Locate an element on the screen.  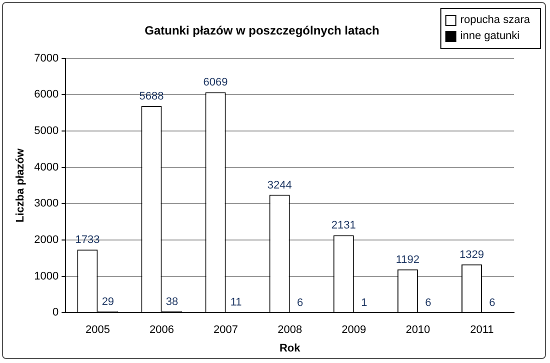
data-label: 11 is located at coordinates (236, 302).